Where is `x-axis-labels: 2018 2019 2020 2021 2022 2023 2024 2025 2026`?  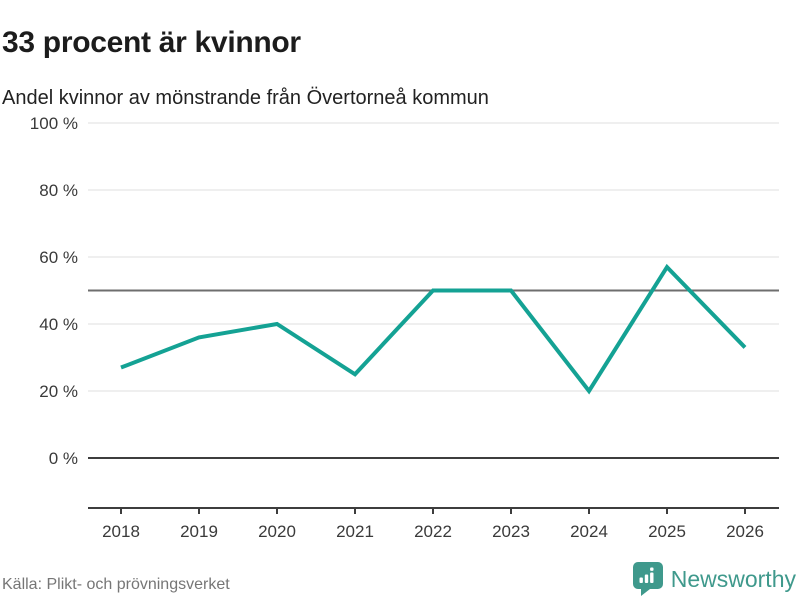 x-axis-labels: 2018 2019 2020 2021 2022 2023 2024 2025 2026 is located at coordinates (433, 531).